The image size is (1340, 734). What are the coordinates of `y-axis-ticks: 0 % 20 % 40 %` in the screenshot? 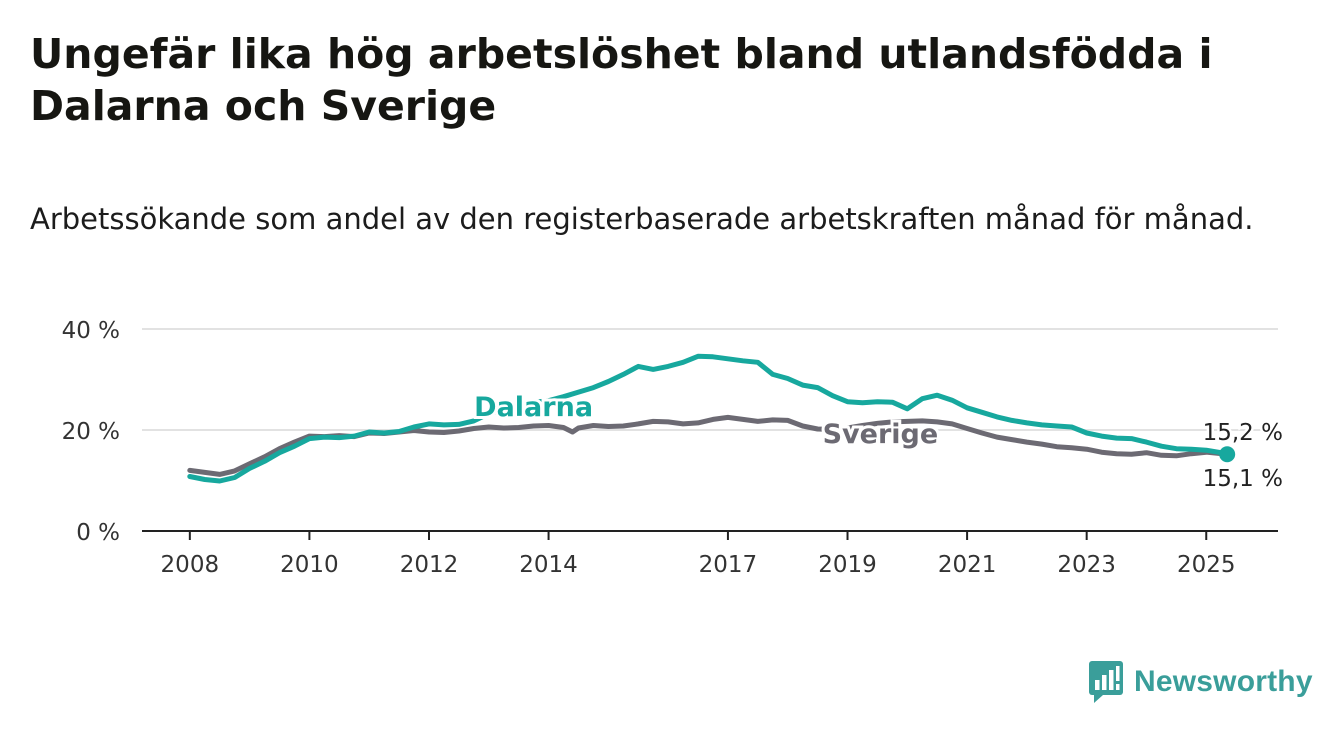 It's located at (91, 432).